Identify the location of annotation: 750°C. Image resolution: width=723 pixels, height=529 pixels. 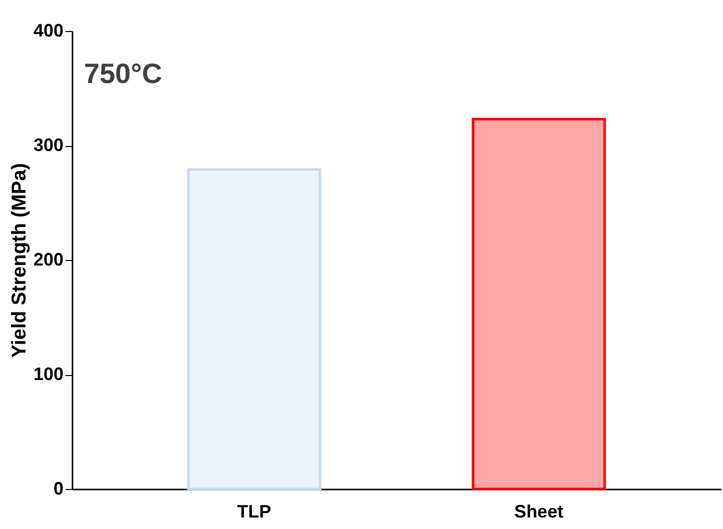
(123, 73).